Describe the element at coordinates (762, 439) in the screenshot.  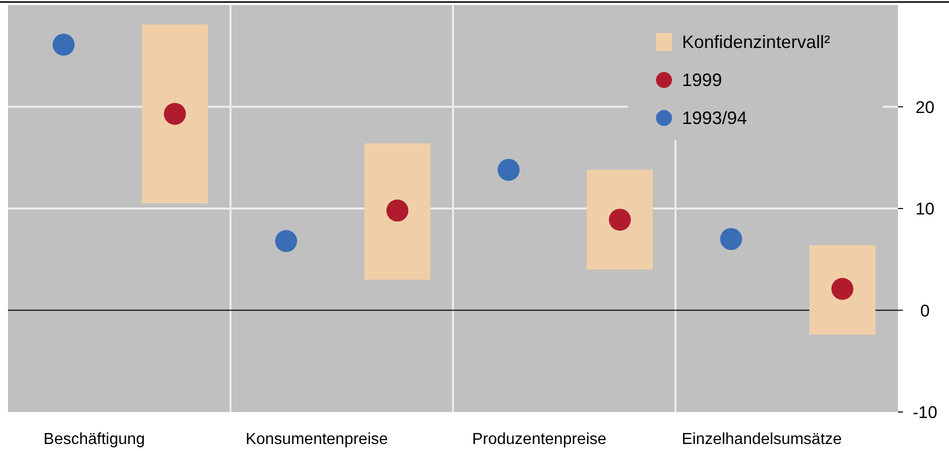
I see `x-tick-label: Einzelhandelsumsätze` at that location.